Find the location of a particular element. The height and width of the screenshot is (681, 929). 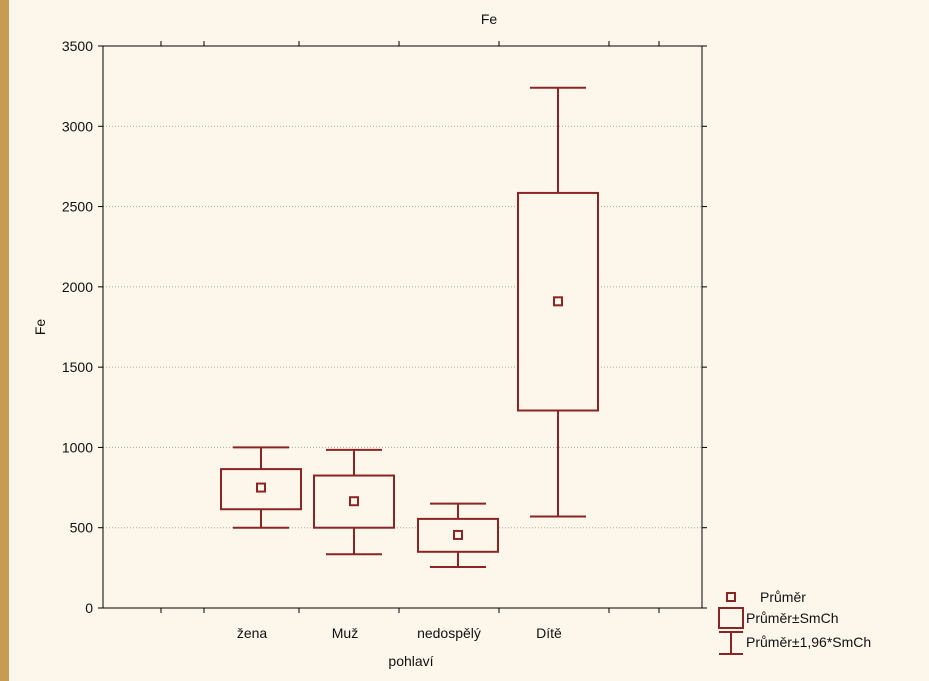

y-tick-label: 1000 is located at coordinates (77, 447).